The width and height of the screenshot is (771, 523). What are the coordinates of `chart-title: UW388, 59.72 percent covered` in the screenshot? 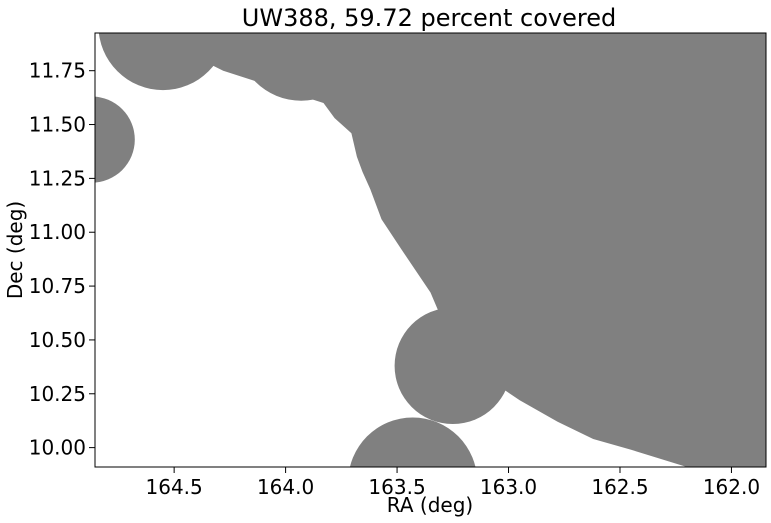 It's located at (429, 18).